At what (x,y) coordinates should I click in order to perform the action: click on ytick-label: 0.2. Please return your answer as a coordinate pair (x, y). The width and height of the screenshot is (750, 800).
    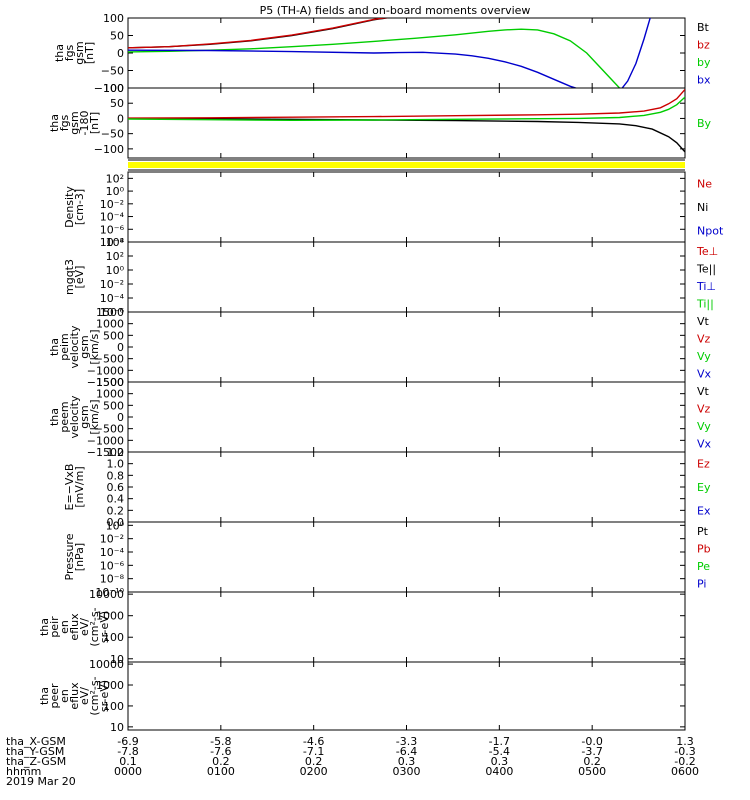
    Looking at the image, I should click on (116, 510).